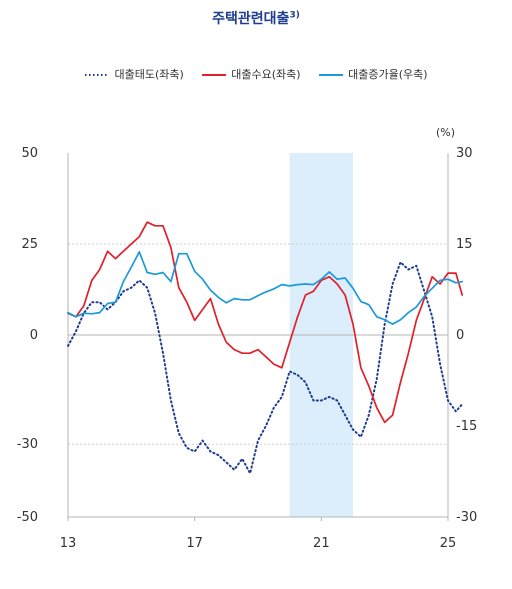  Describe the element at coordinates (251, 19) in the screenshot. I see `title-text: 주택관련대출` at that location.